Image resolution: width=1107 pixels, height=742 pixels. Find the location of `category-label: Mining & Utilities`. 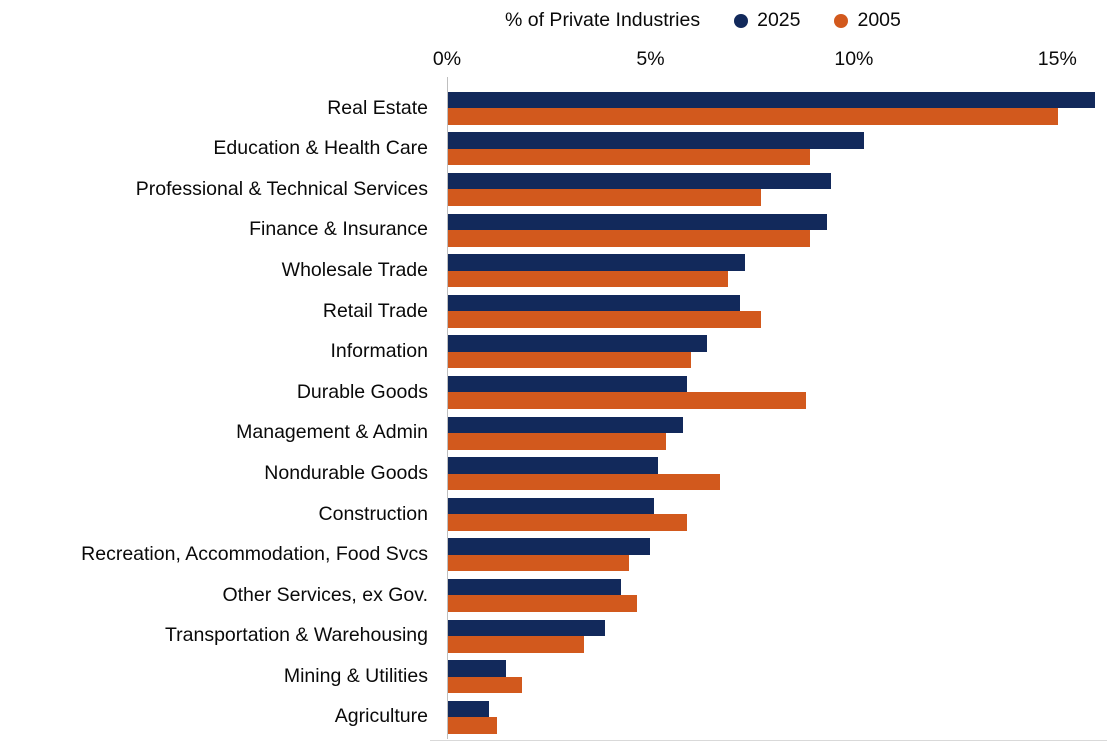

category-label: Mining & Utilities is located at coordinates (355, 675).